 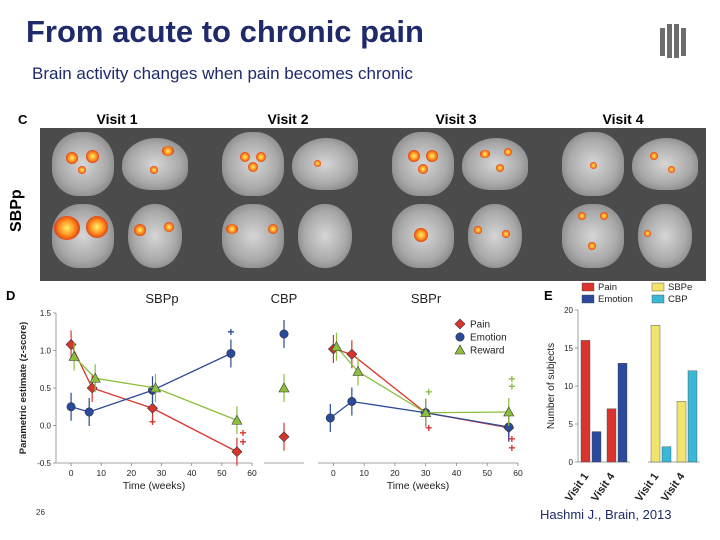 What do you see at coordinates (665, 164) in the screenshot?
I see `brain-slice-visit4-sagittal` at bounding box center [665, 164].